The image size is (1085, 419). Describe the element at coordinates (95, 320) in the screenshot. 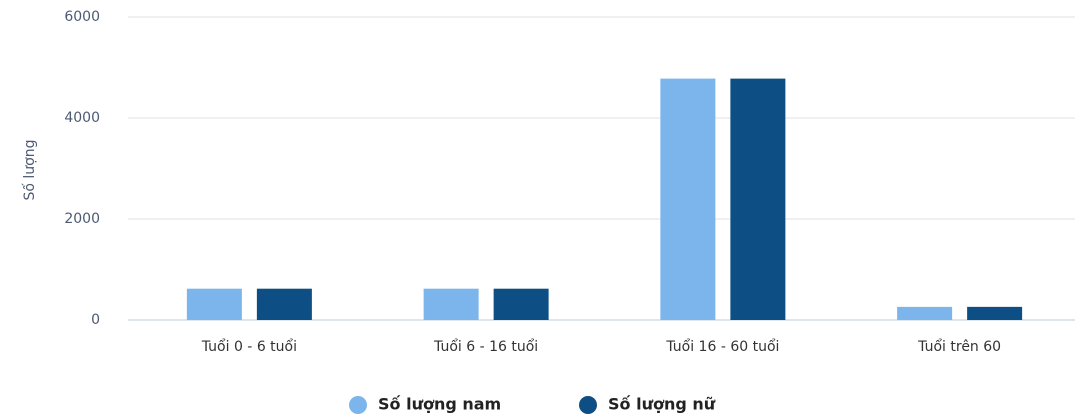

I see `y-tick-label: 0` at that location.